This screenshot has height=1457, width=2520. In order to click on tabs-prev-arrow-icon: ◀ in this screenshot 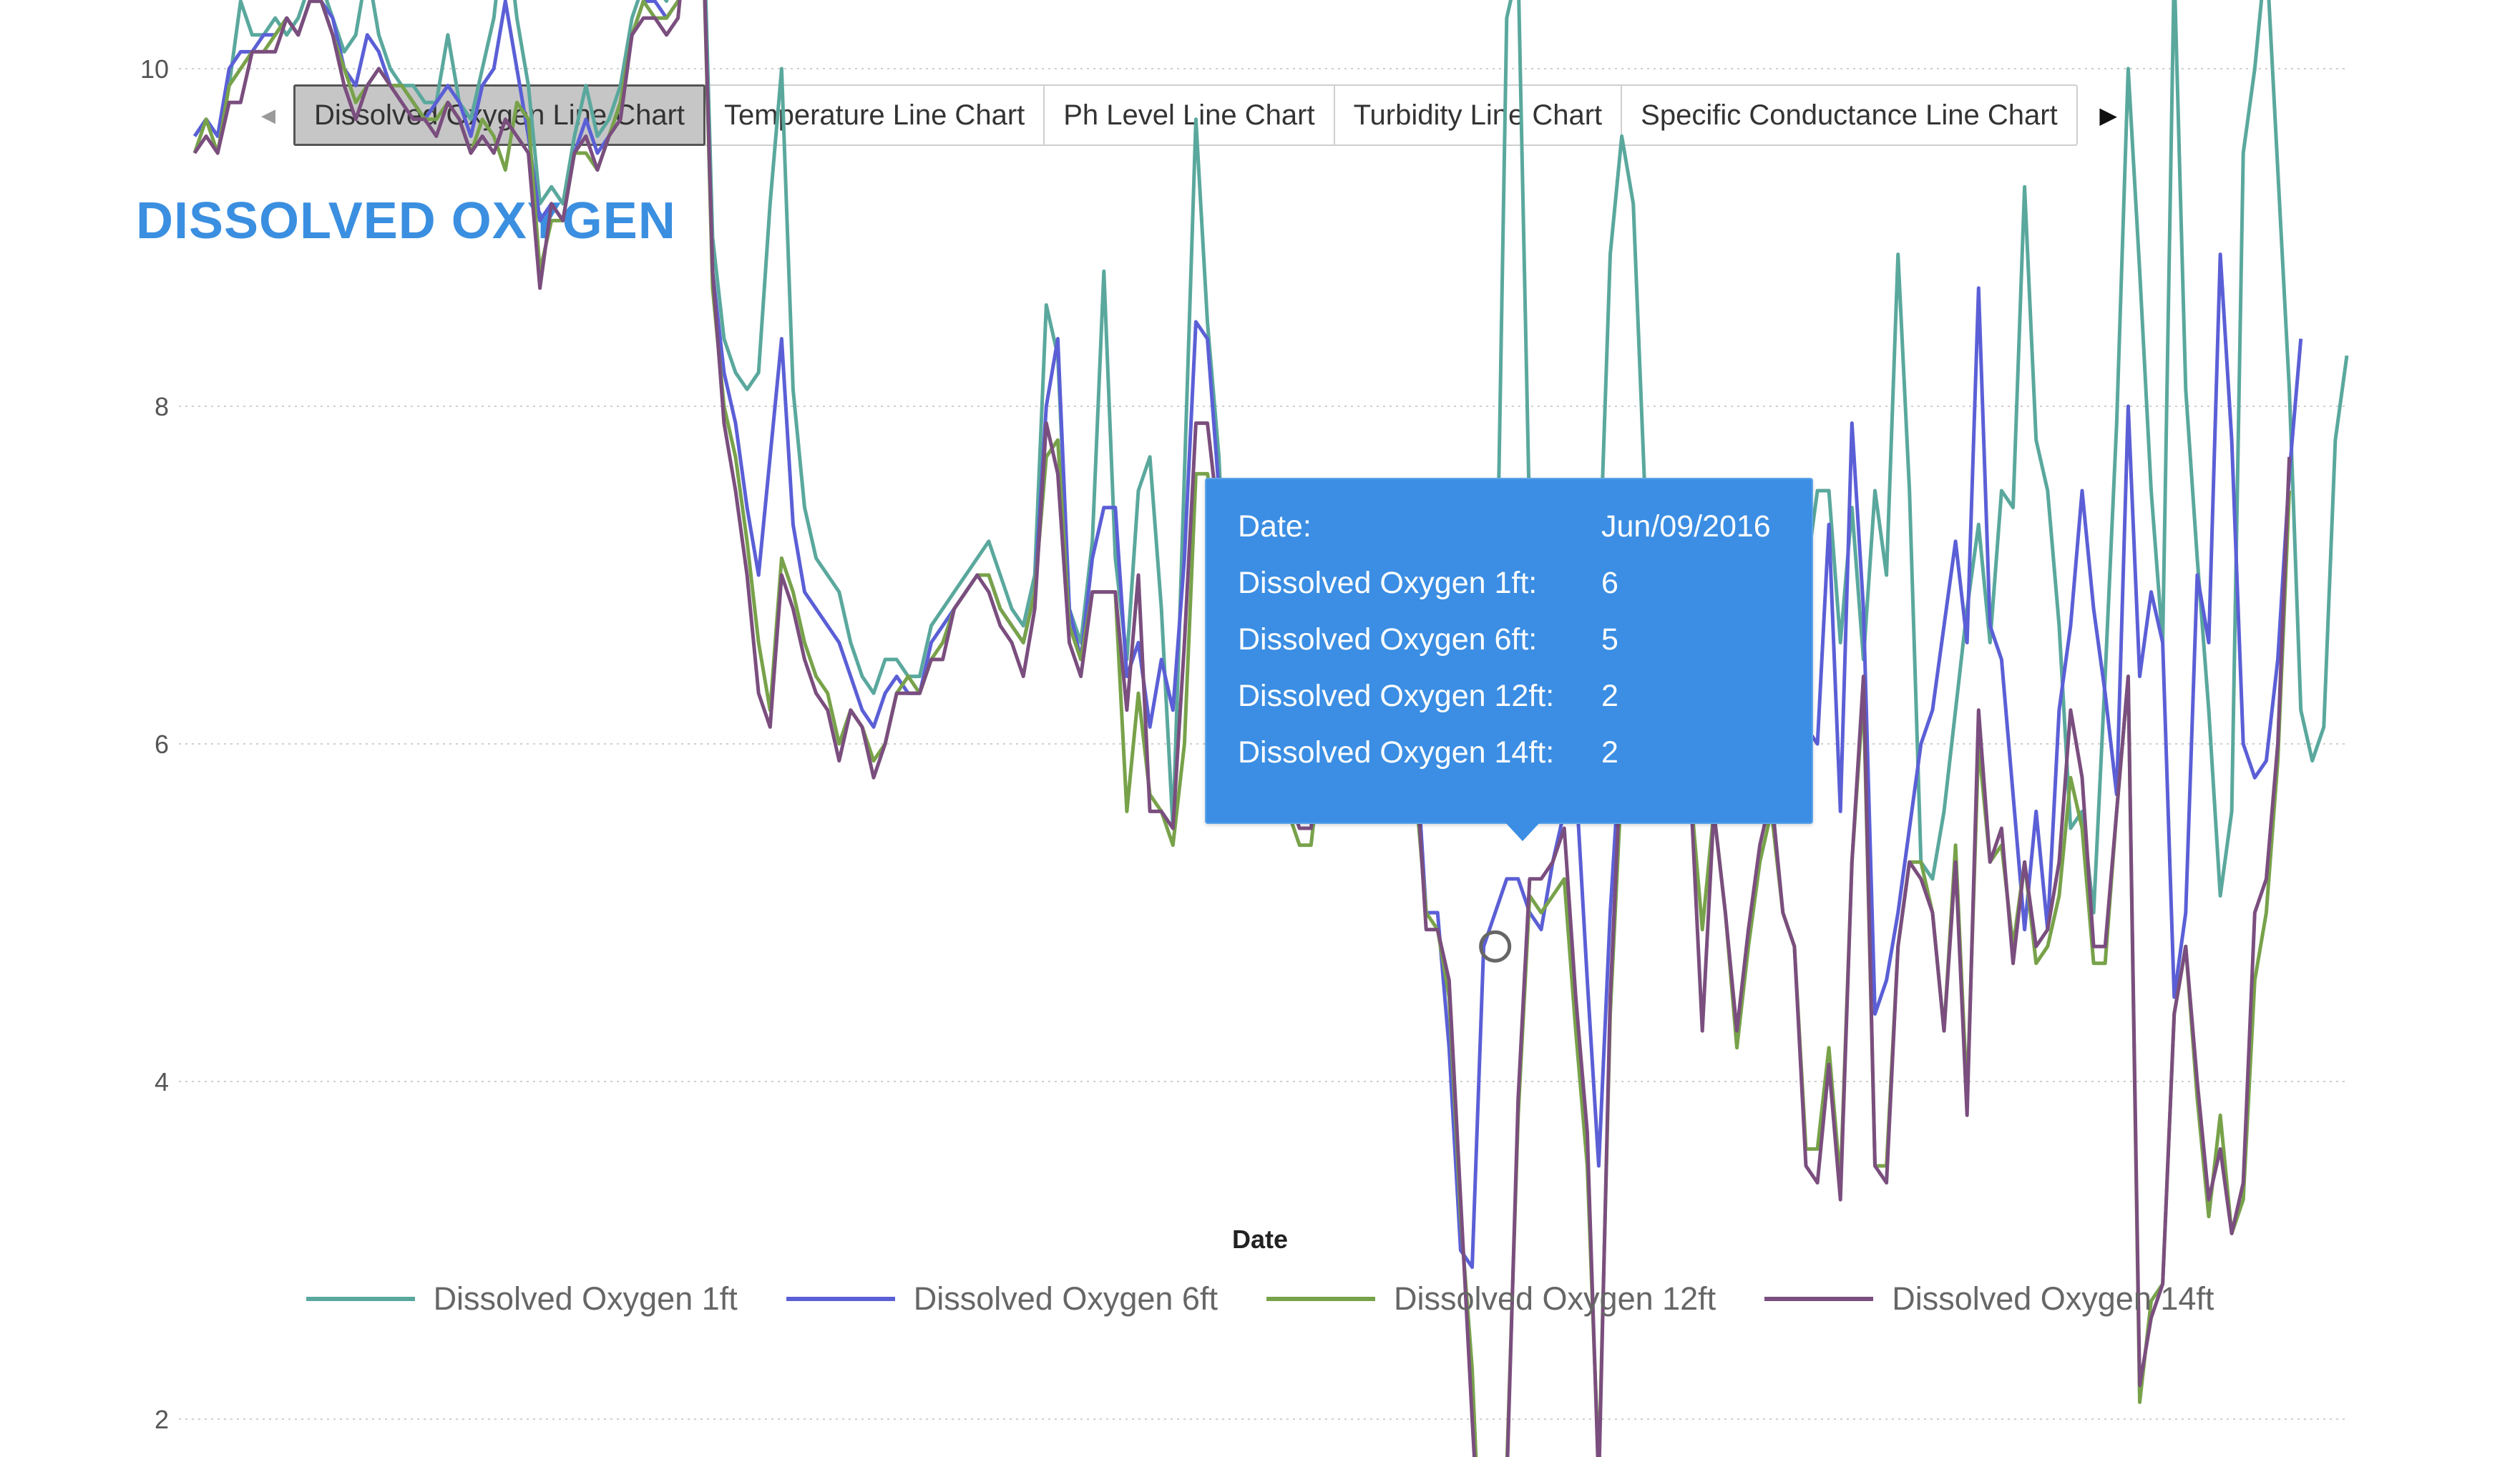, I will do `click(268, 115)`.